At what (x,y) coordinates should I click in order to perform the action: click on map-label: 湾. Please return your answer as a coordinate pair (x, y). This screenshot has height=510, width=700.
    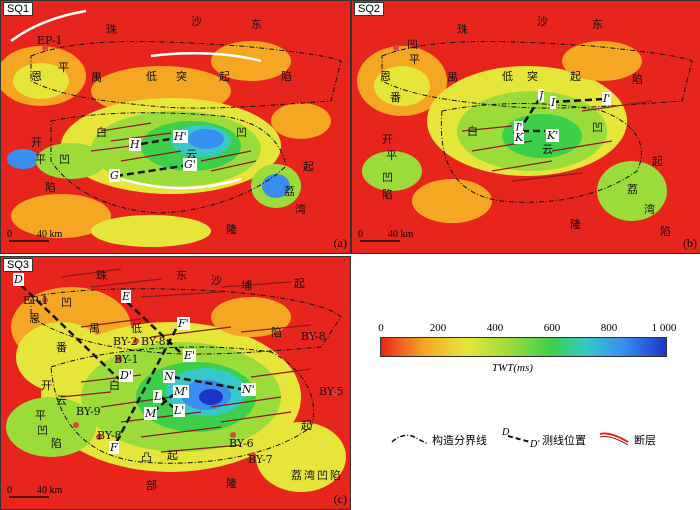
    Looking at the image, I should click on (300, 209).